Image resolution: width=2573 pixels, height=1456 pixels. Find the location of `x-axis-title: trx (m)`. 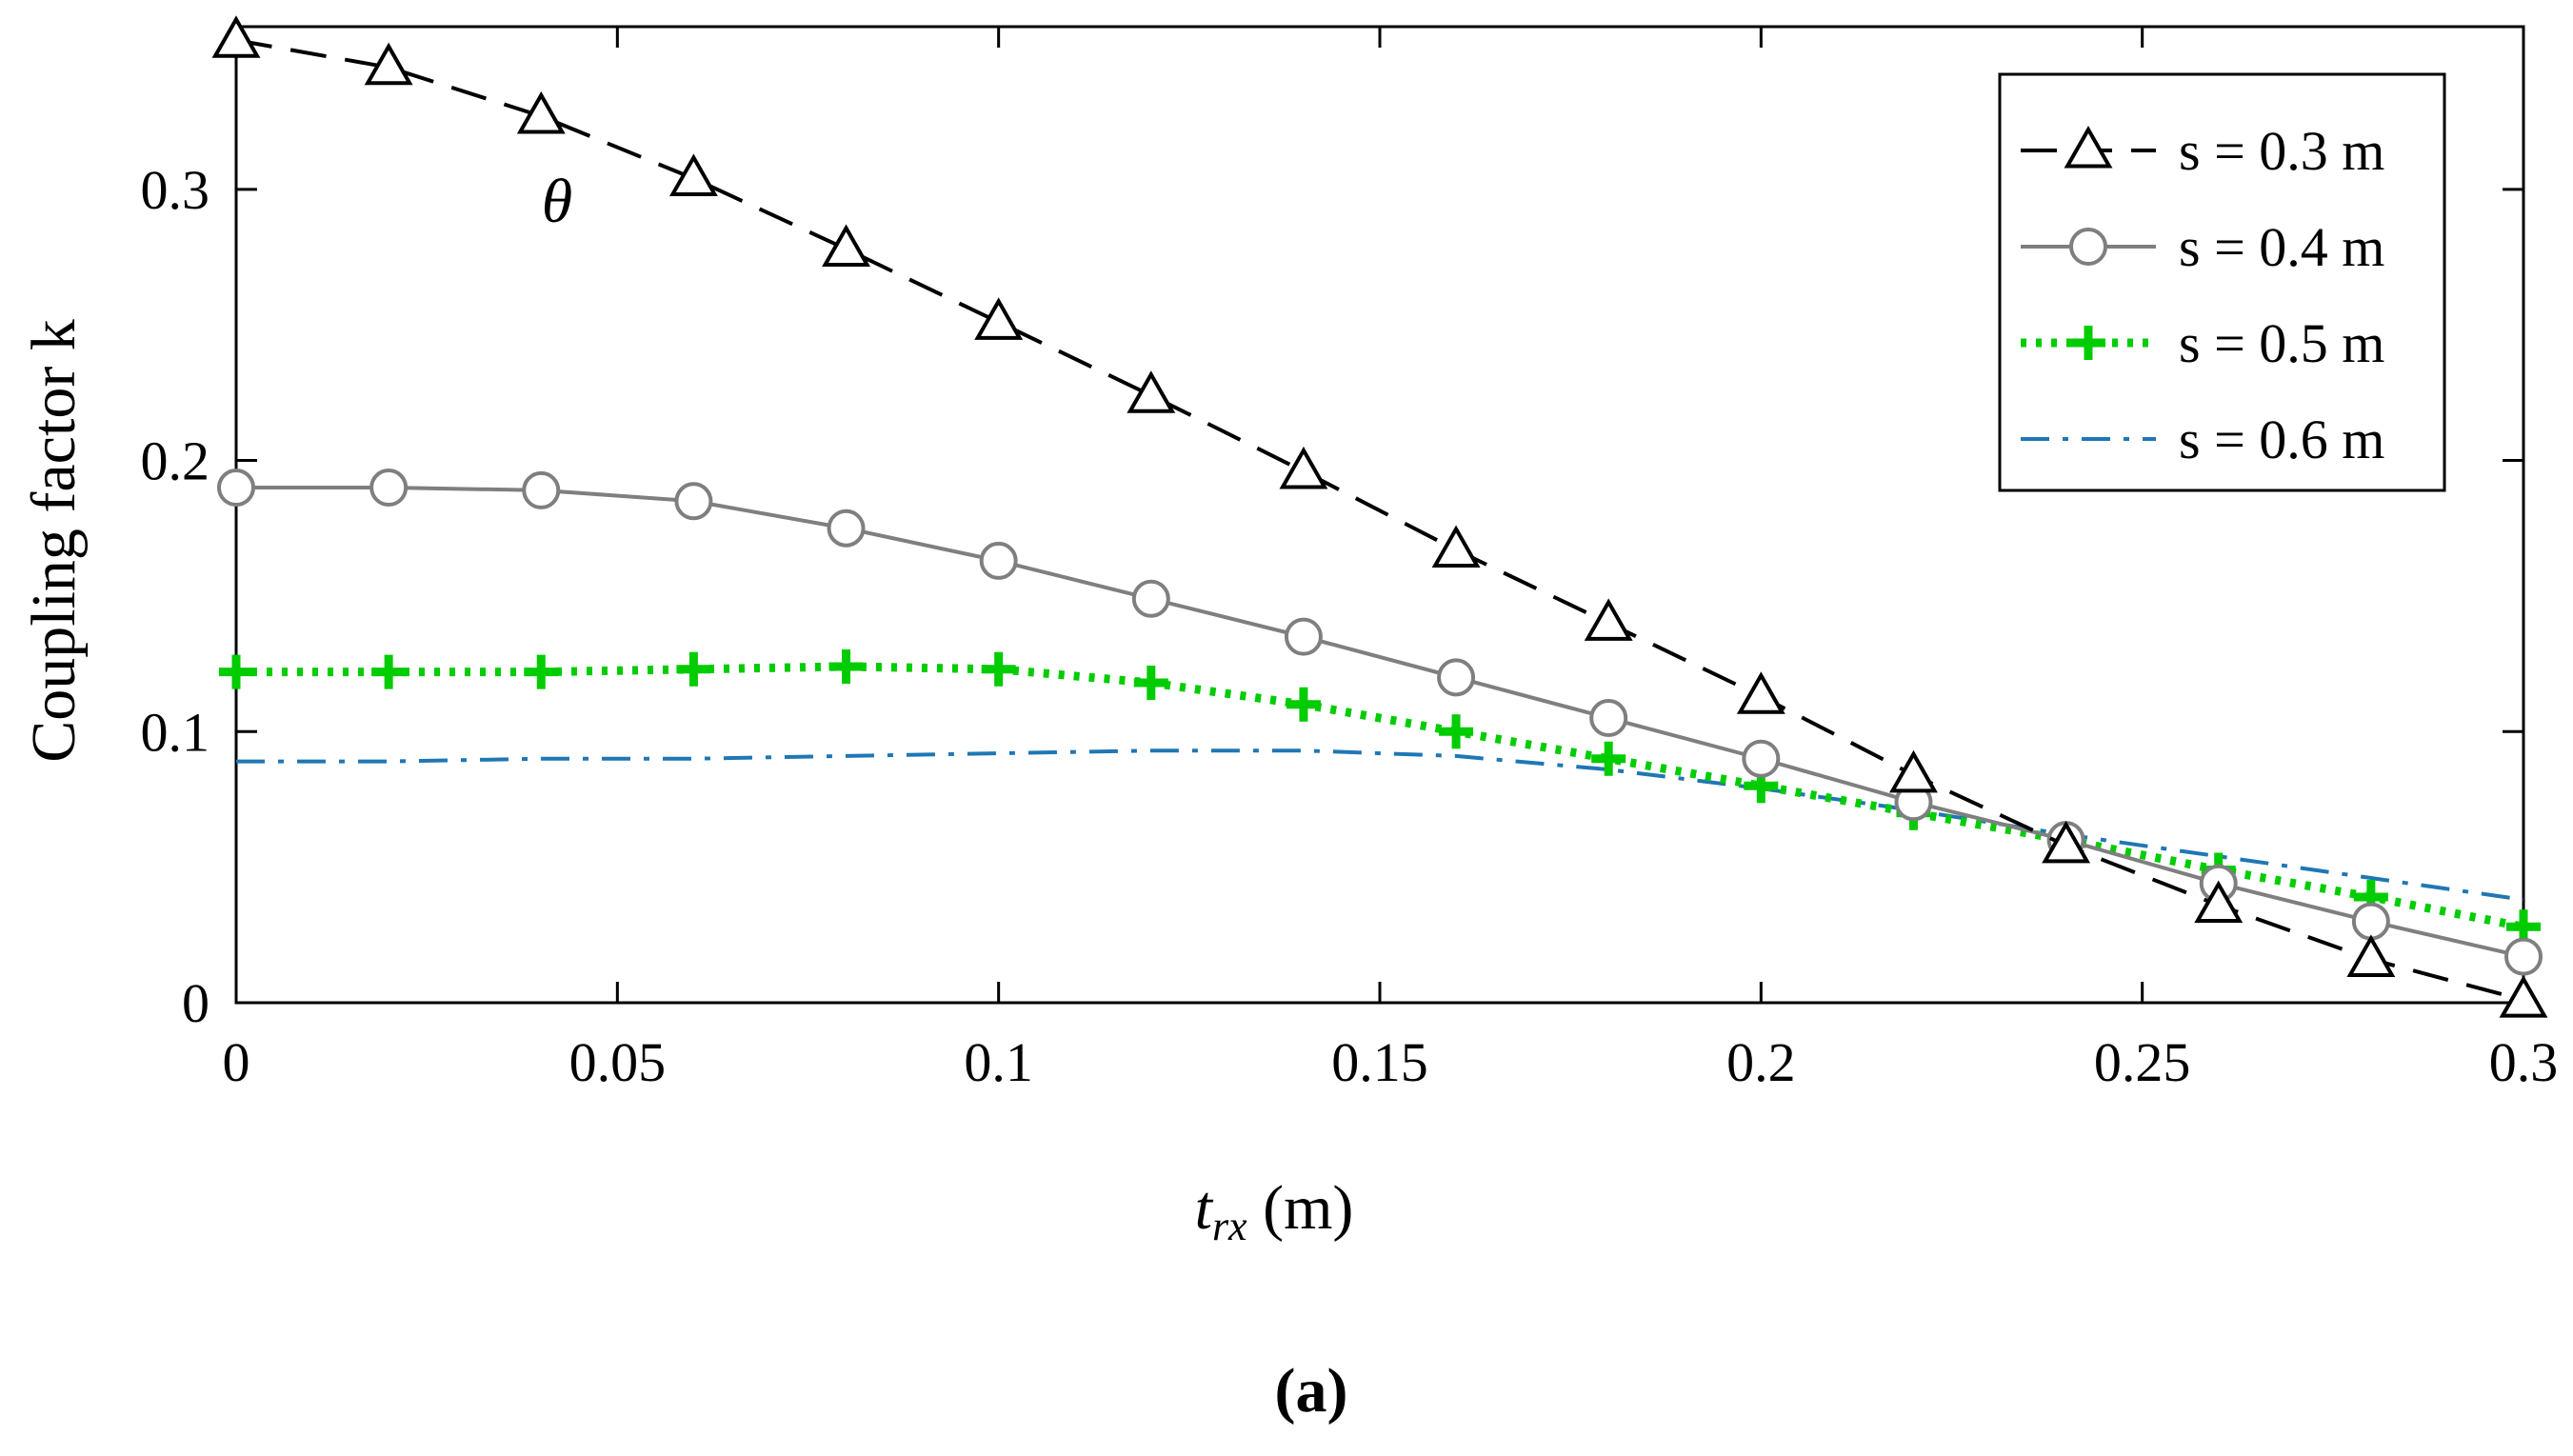

x-axis-title: trx (m) is located at coordinates (1274, 1211).